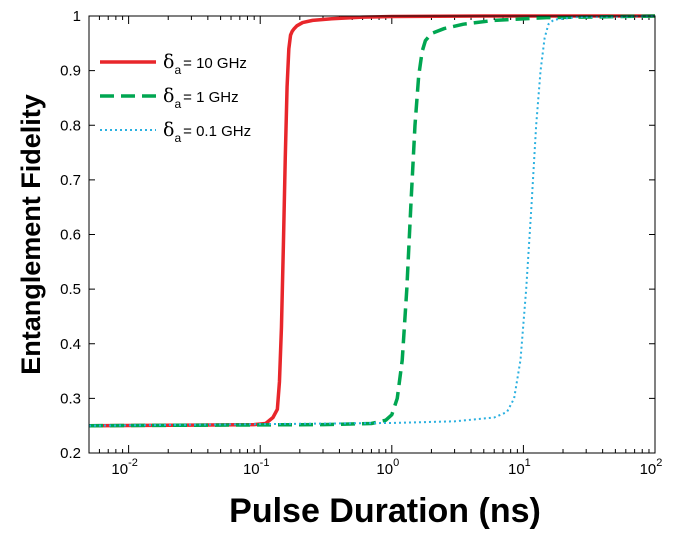  I want to click on y-tick-label: 0.7, so click(70, 180).